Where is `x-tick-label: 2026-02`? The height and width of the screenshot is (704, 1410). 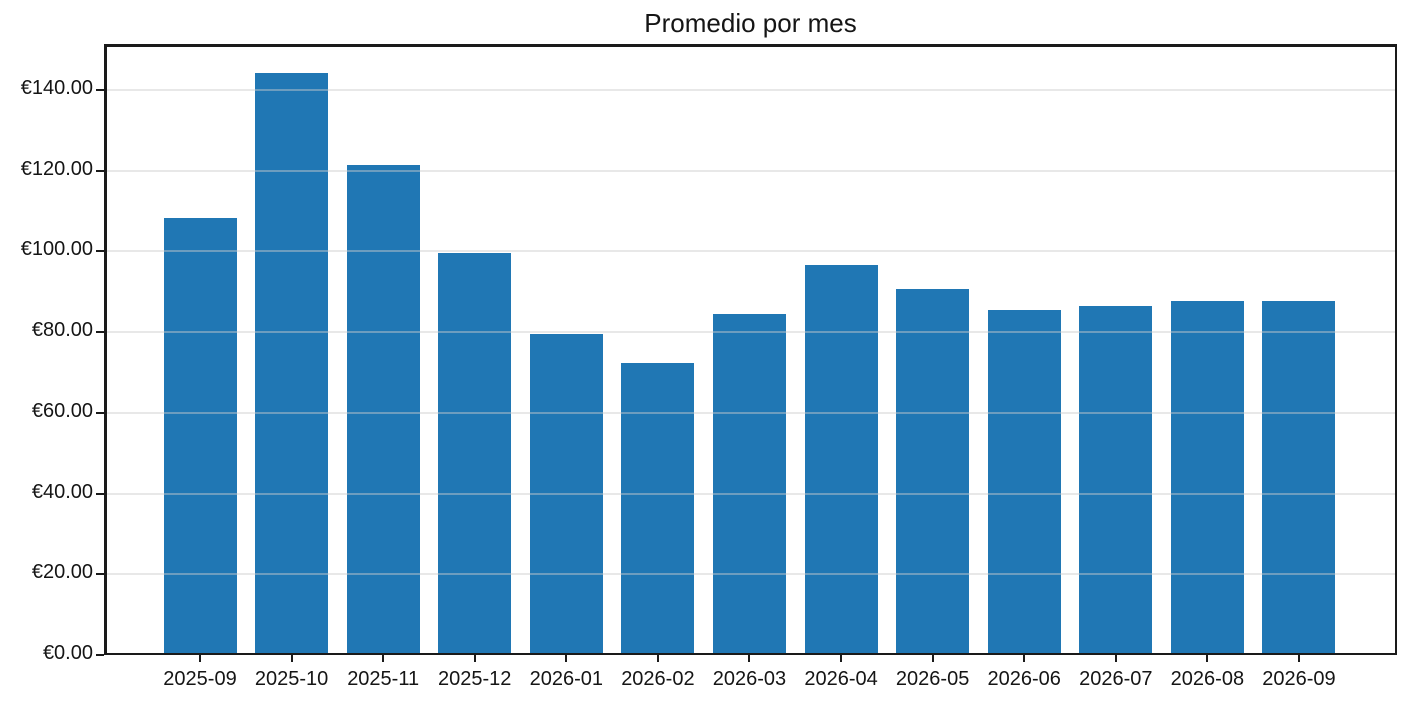
x-tick-label: 2026-02 is located at coordinates (658, 679).